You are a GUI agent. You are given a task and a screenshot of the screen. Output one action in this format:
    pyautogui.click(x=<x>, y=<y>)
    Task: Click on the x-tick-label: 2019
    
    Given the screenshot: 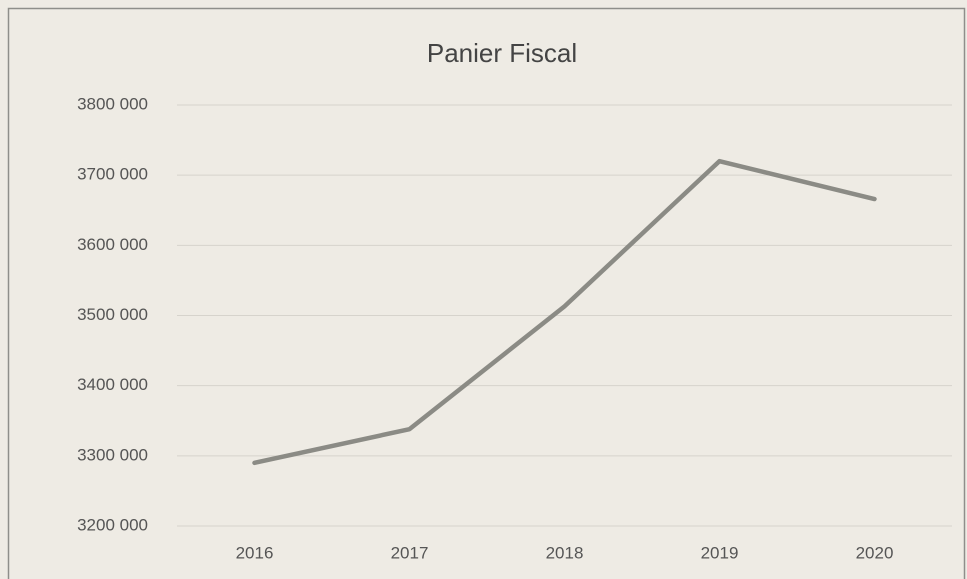 What is the action you would take?
    pyautogui.click(x=720, y=552)
    